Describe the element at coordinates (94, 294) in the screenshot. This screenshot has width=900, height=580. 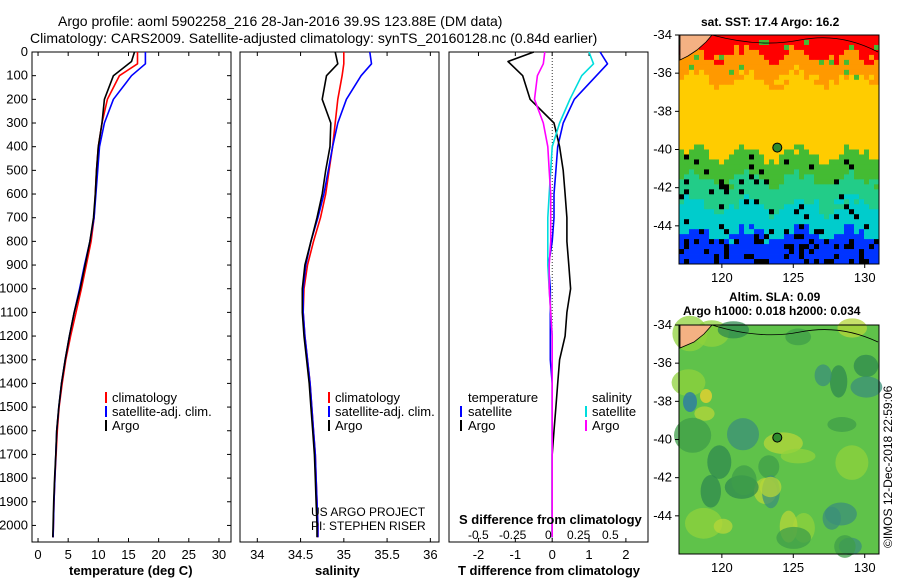
I see `series-line-argo` at that location.